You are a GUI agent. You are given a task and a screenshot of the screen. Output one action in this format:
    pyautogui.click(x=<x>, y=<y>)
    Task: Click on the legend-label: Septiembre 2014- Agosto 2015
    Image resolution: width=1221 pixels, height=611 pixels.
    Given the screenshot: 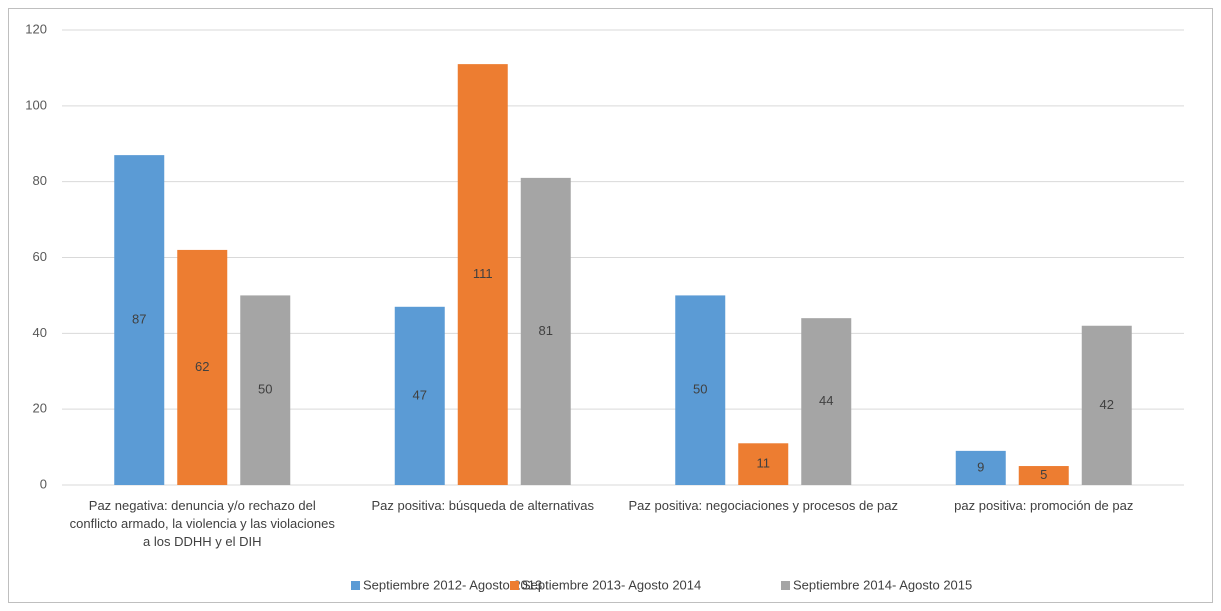 What is the action you would take?
    pyautogui.click(x=882, y=584)
    